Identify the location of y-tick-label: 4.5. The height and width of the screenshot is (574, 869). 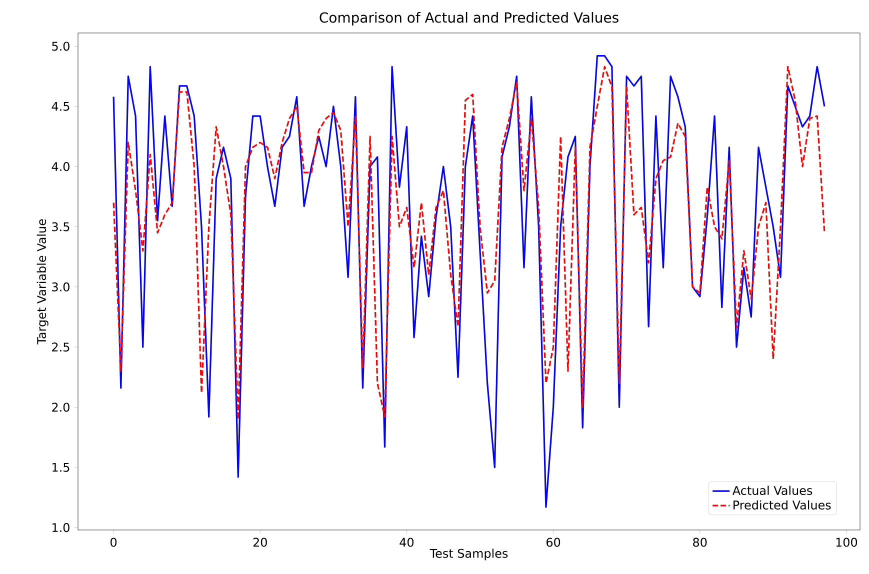
(61, 106).